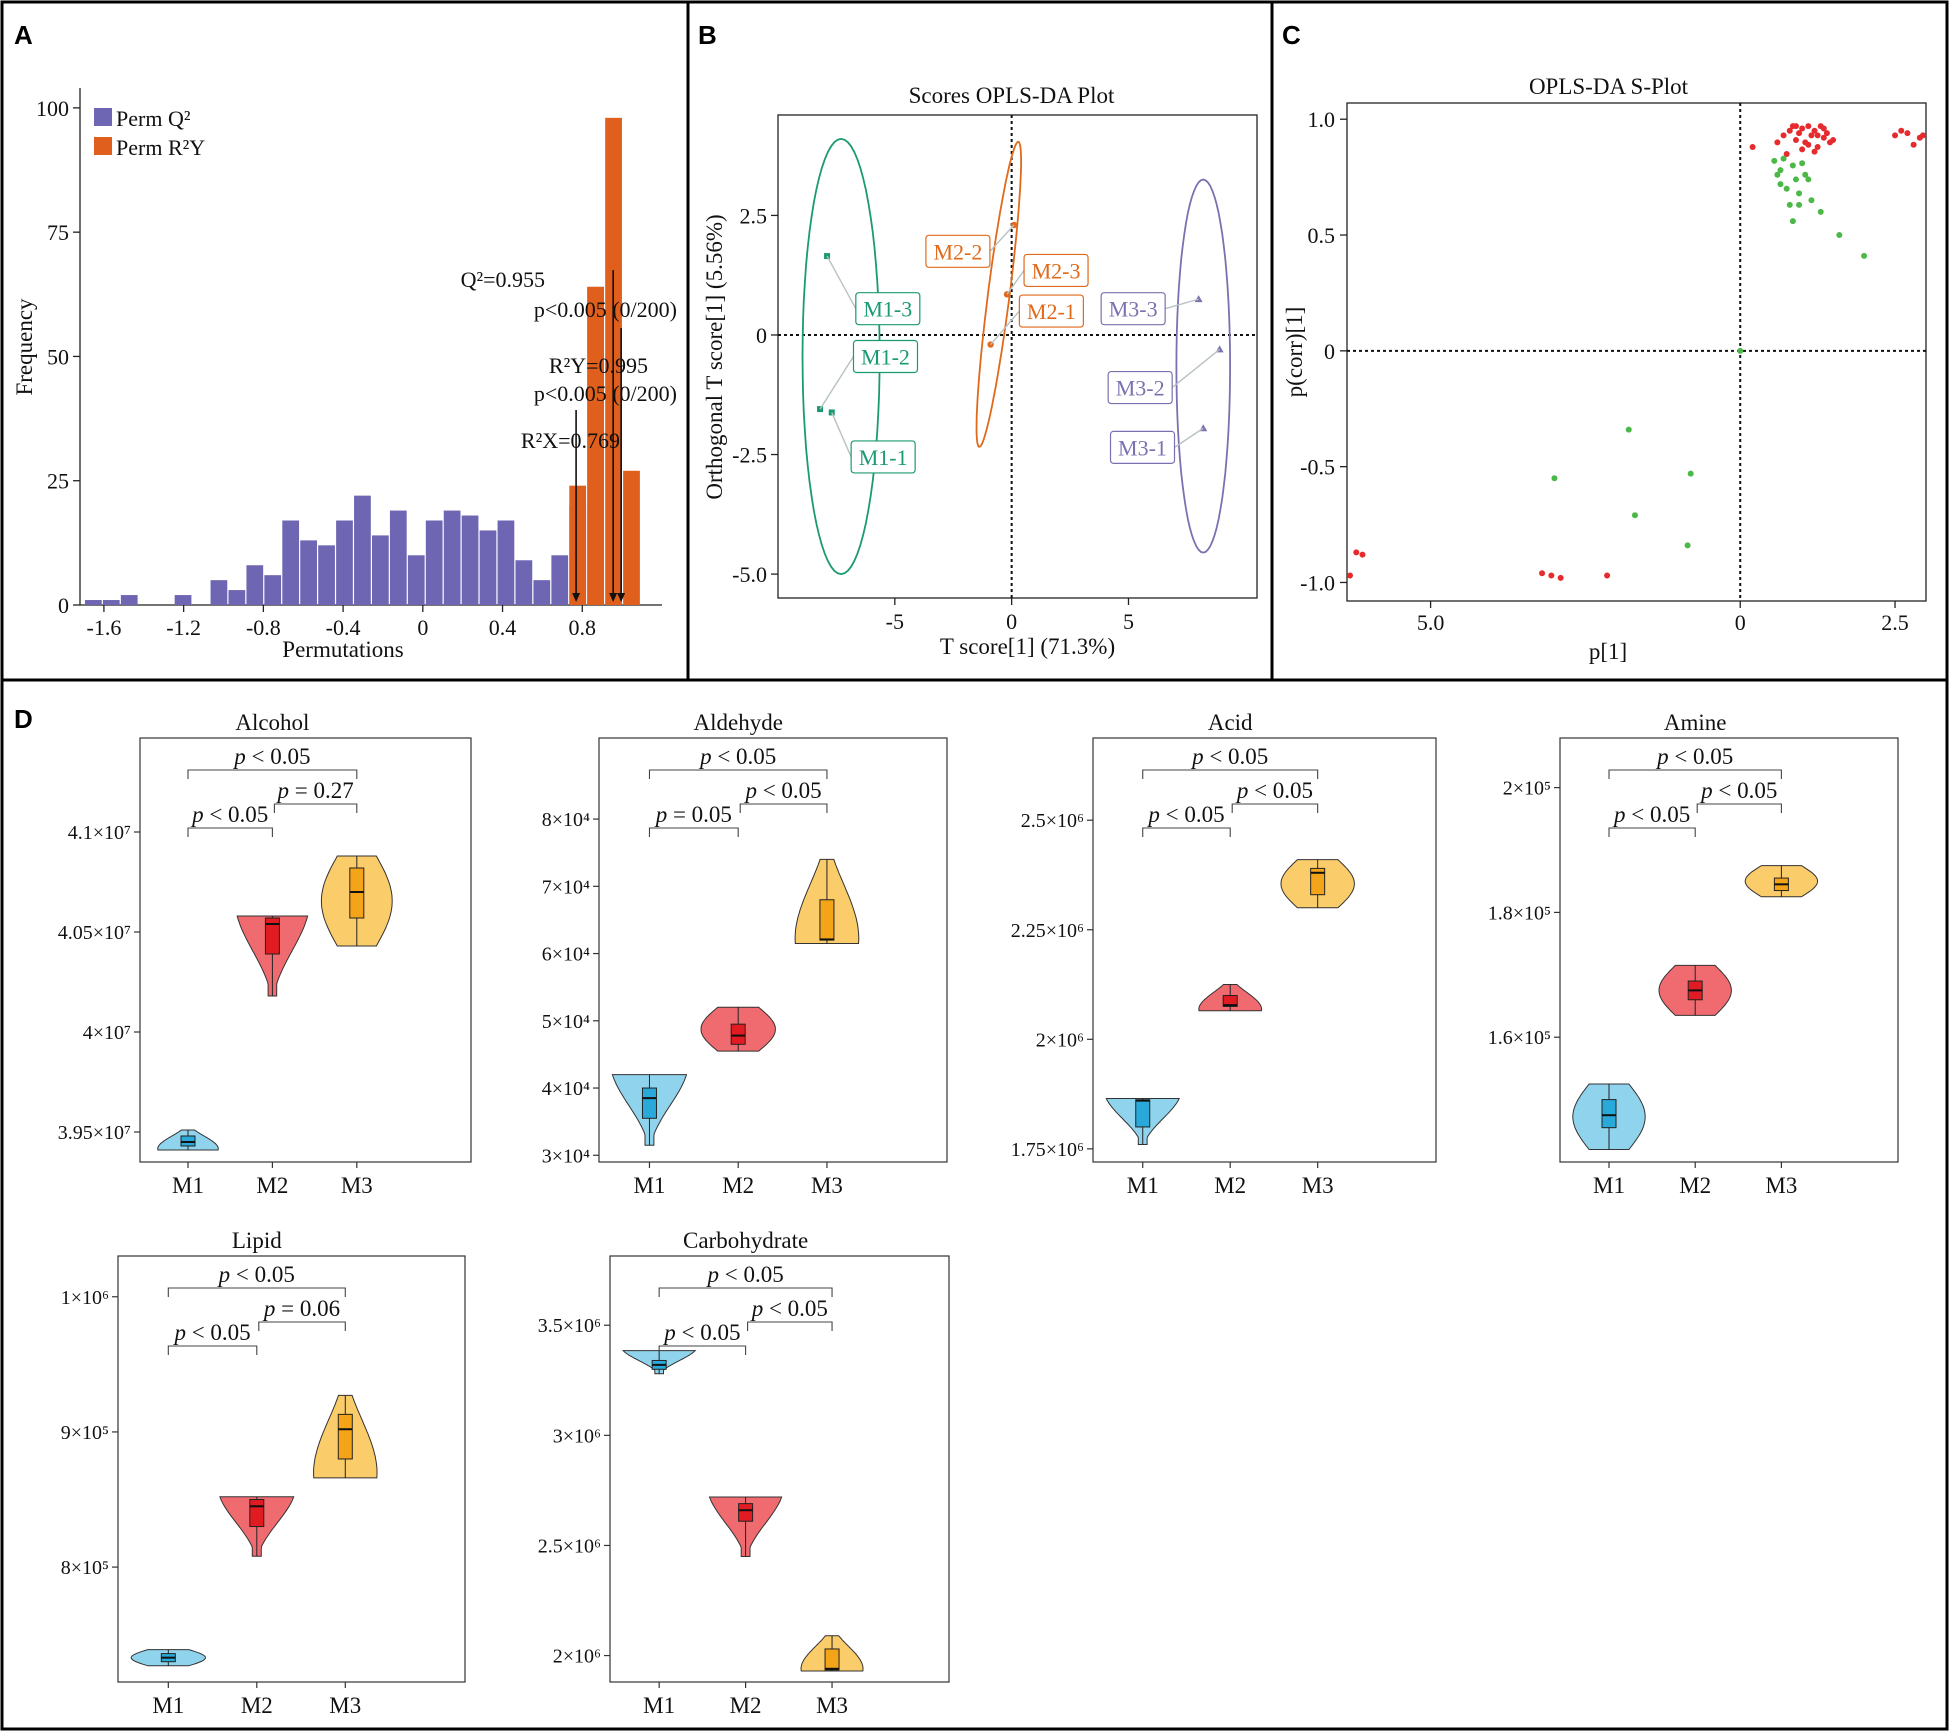 The height and width of the screenshot is (1731, 1949). Describe the element at coordinates (58, 481) in the screenshot. I see `y-tick-label: 25` at that location.